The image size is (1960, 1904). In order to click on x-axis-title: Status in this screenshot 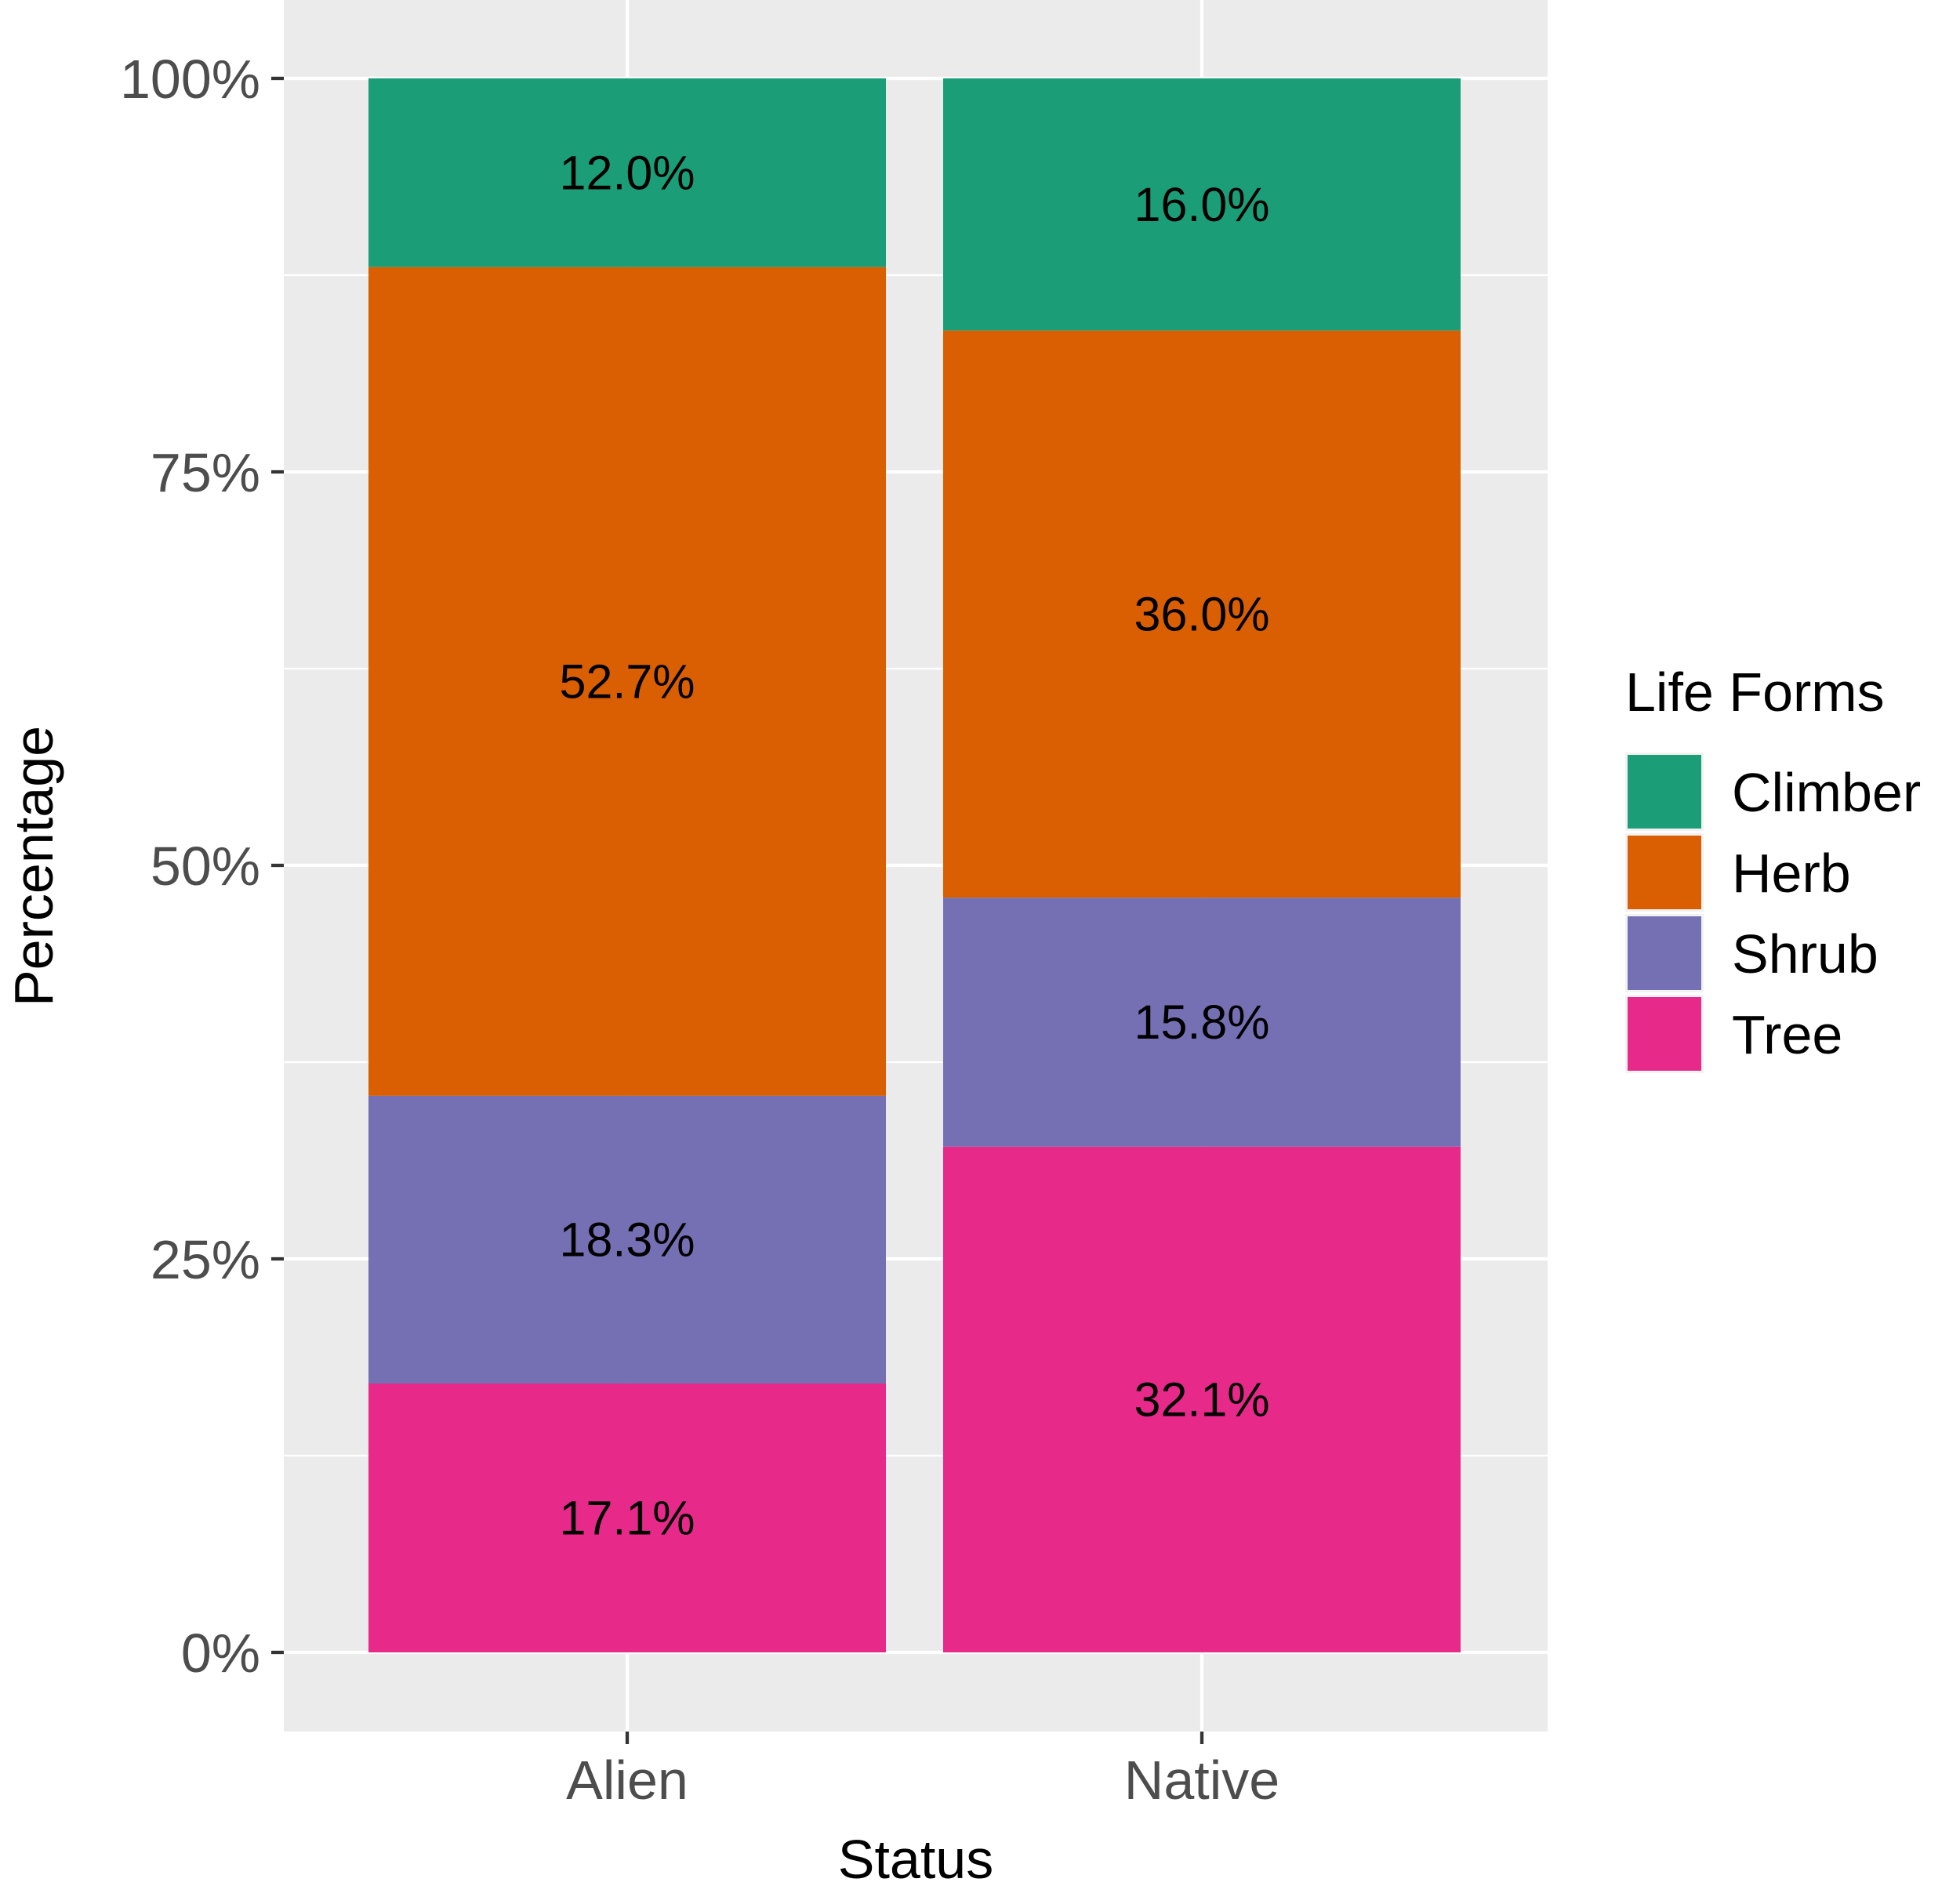, I will do `click(915, 1859)`.